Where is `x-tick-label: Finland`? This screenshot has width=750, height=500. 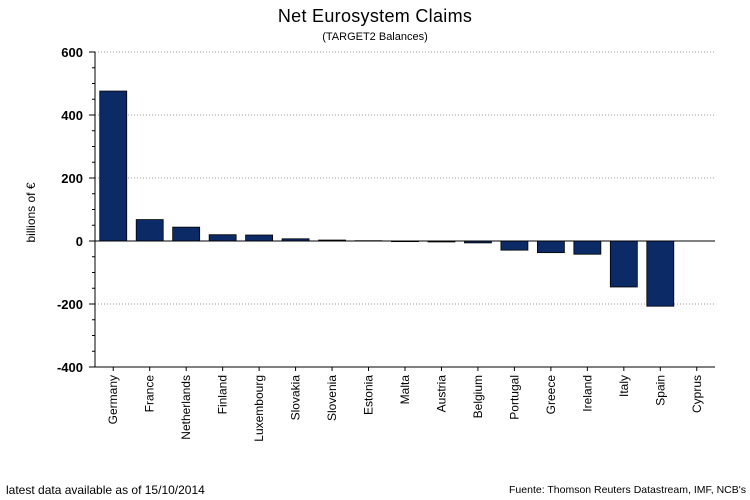 x-tick-label: Finland is located at coordinates (223, 394).